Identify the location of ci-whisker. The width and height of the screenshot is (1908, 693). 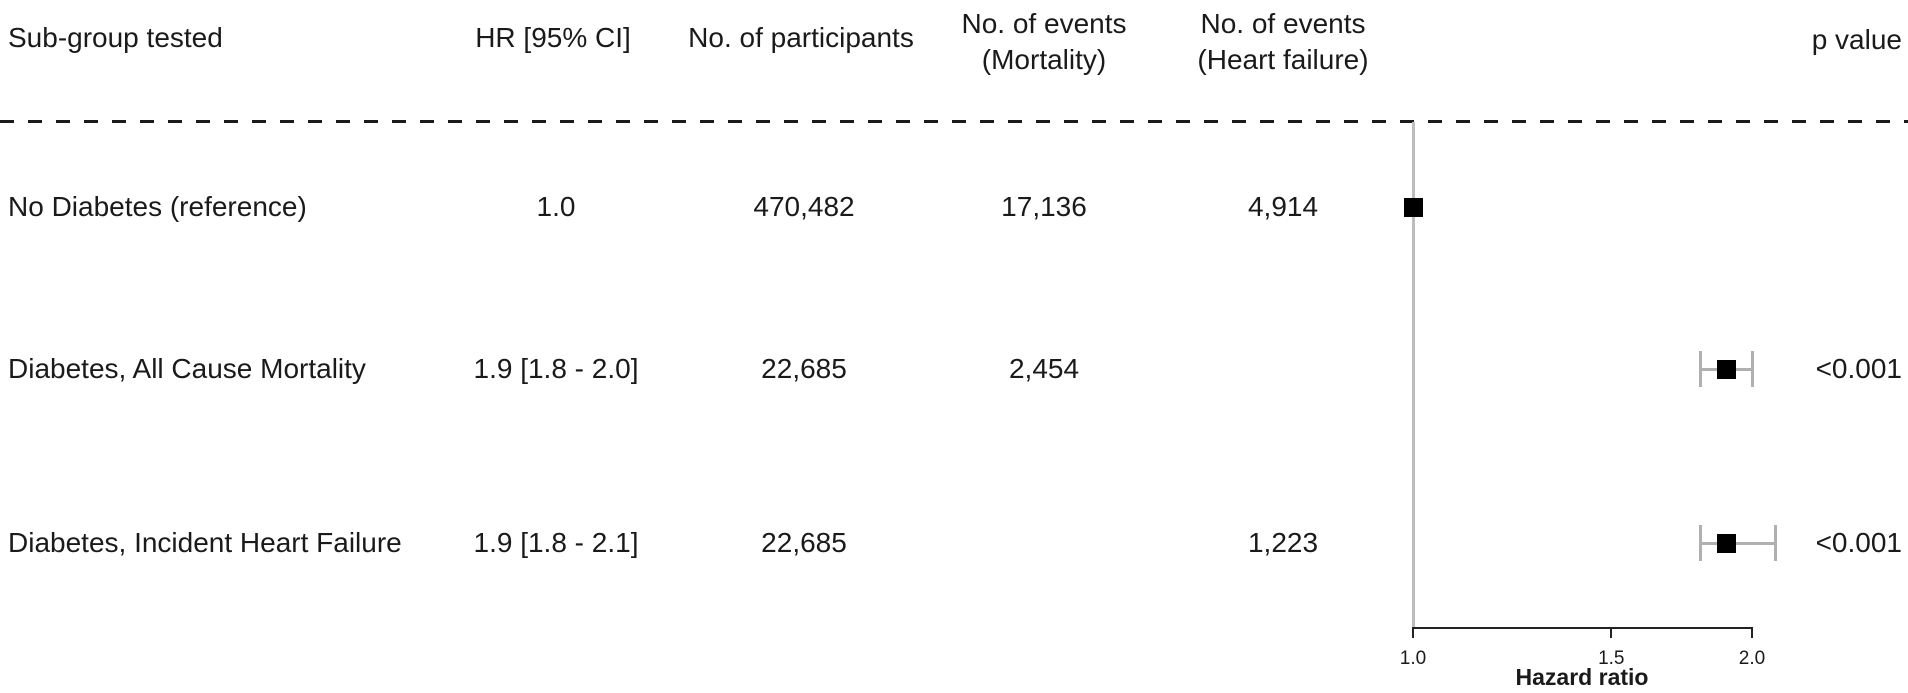
(1738, 543).